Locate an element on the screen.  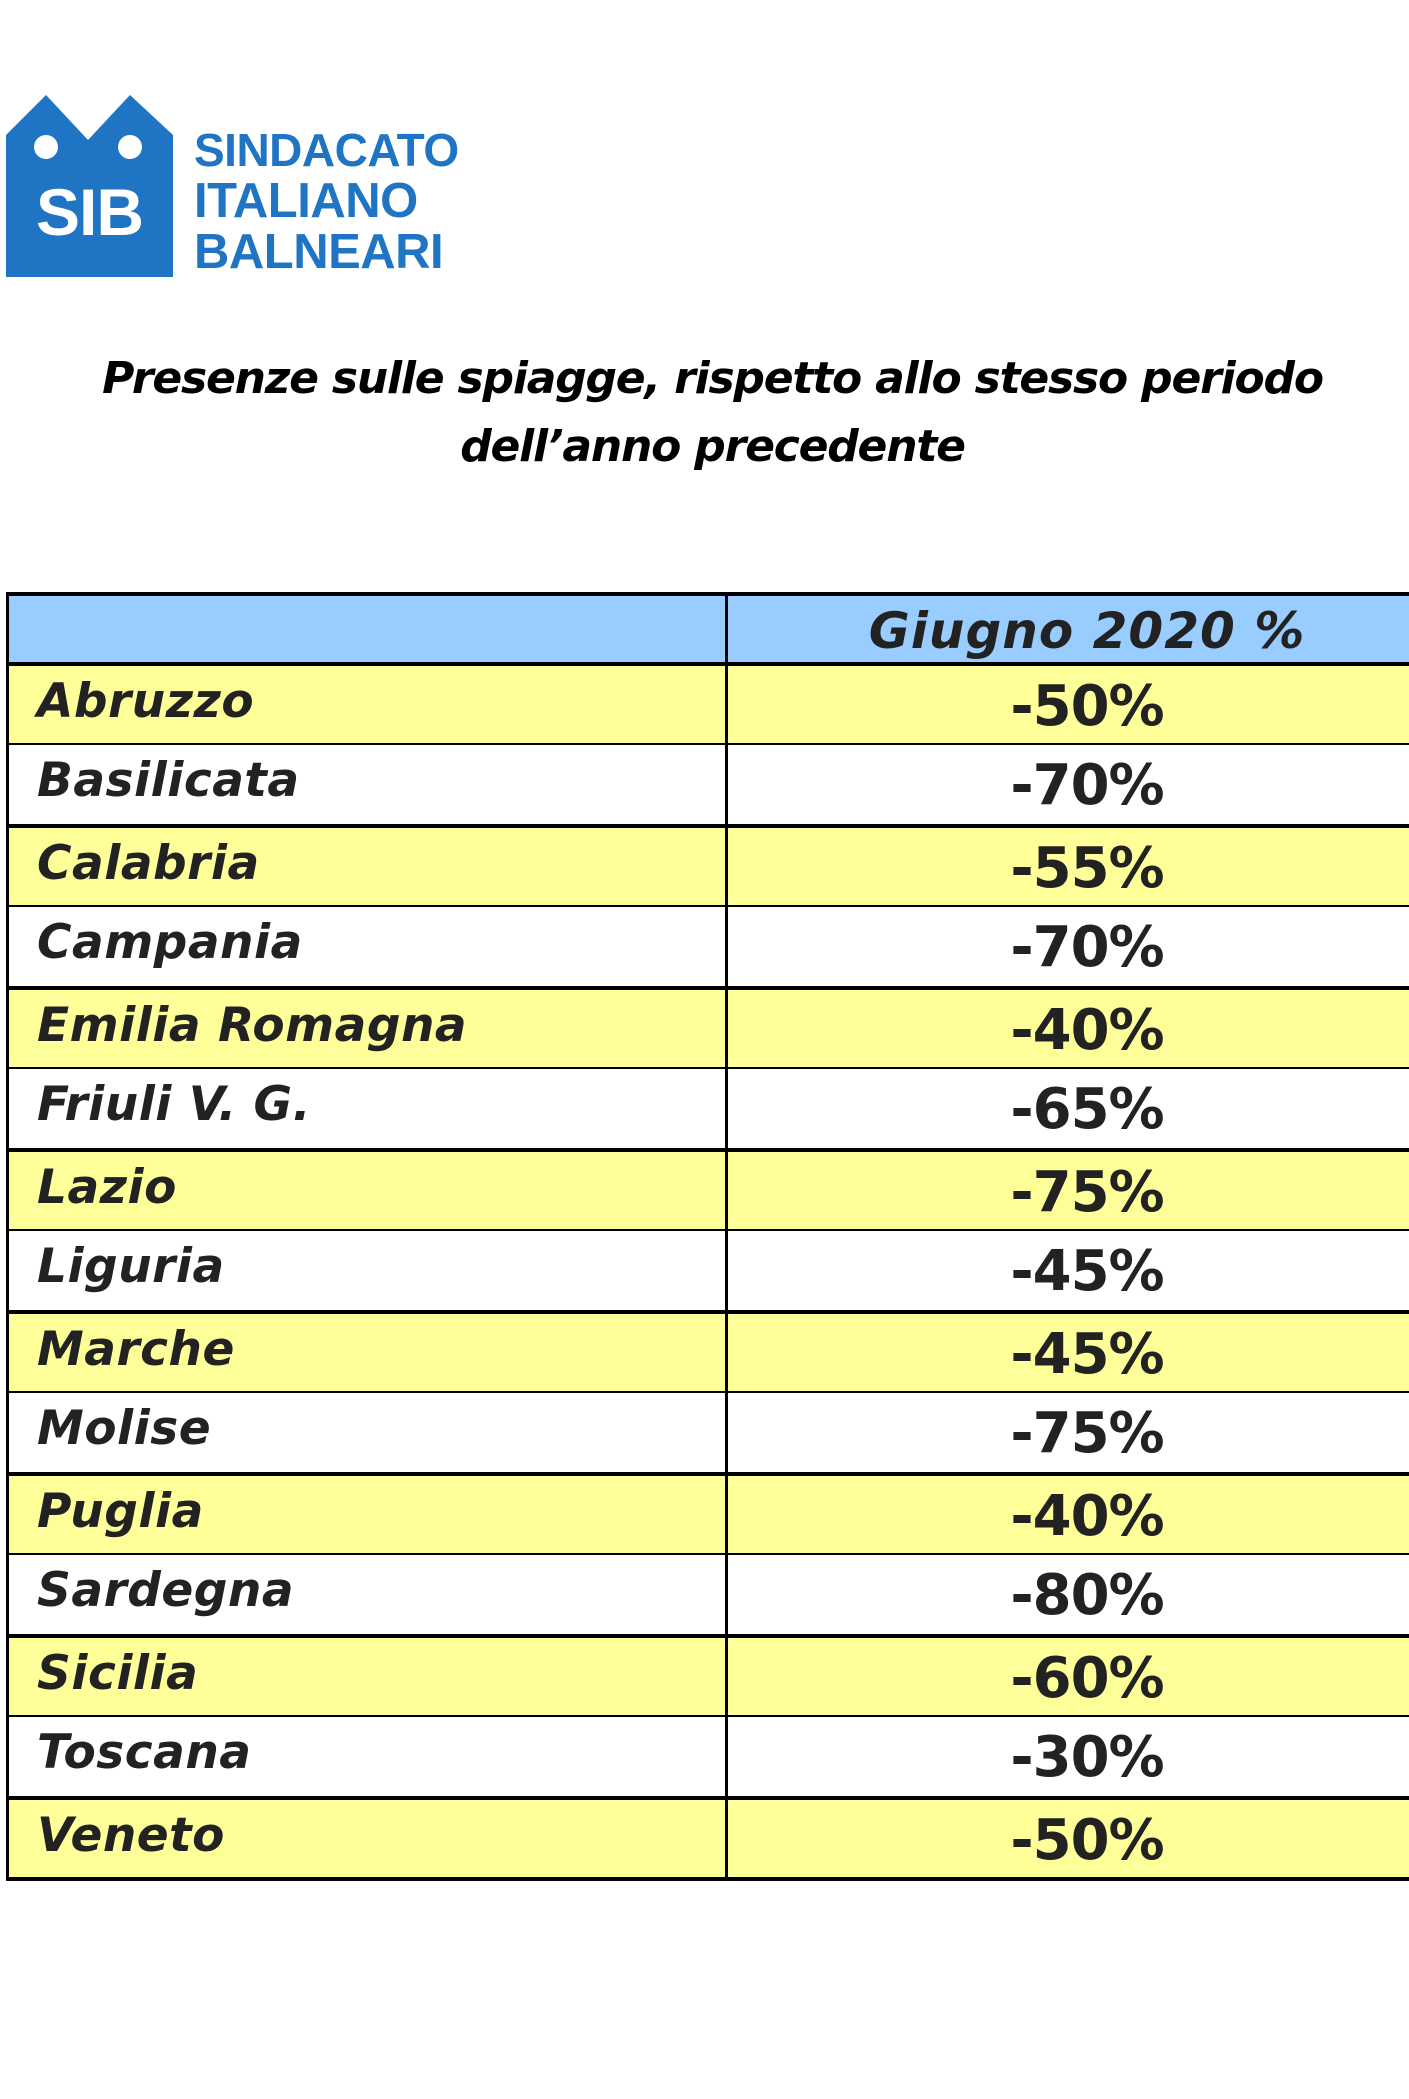
logo-line-1: SINDACATO is located at coordinates (326, 150).